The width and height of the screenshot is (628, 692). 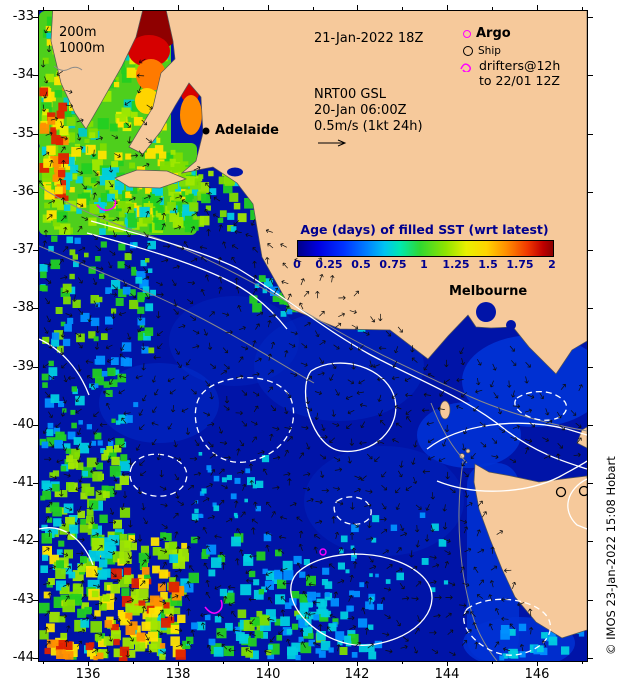 What do you see at coordinates (247, 130) in the screenshot?
I see `city-label-adelaide: Adelaide` at bounding box center [247, 130].